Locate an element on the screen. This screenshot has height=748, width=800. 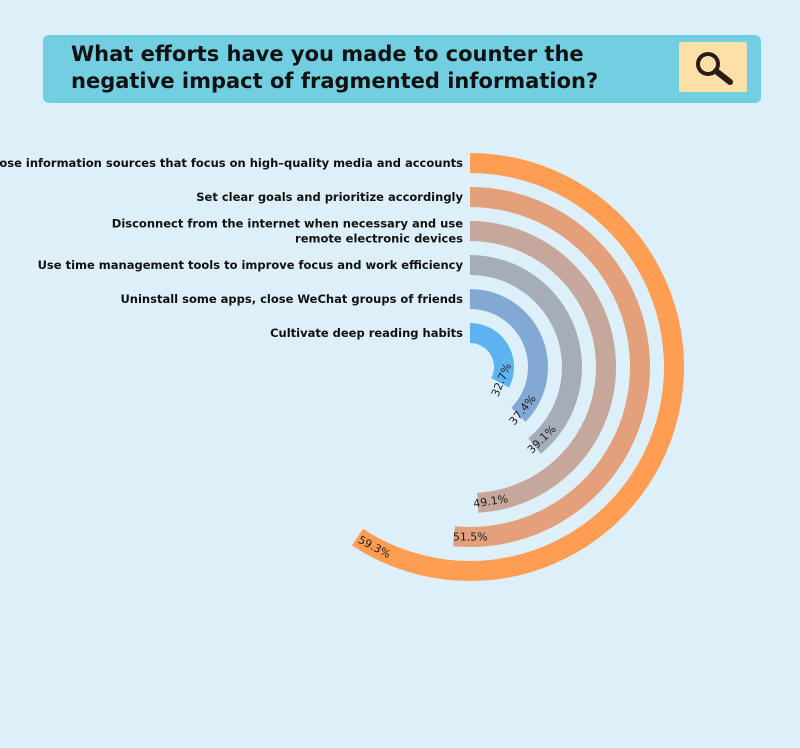
value-label-2: 51.5% is located at coordinates (470, 536).